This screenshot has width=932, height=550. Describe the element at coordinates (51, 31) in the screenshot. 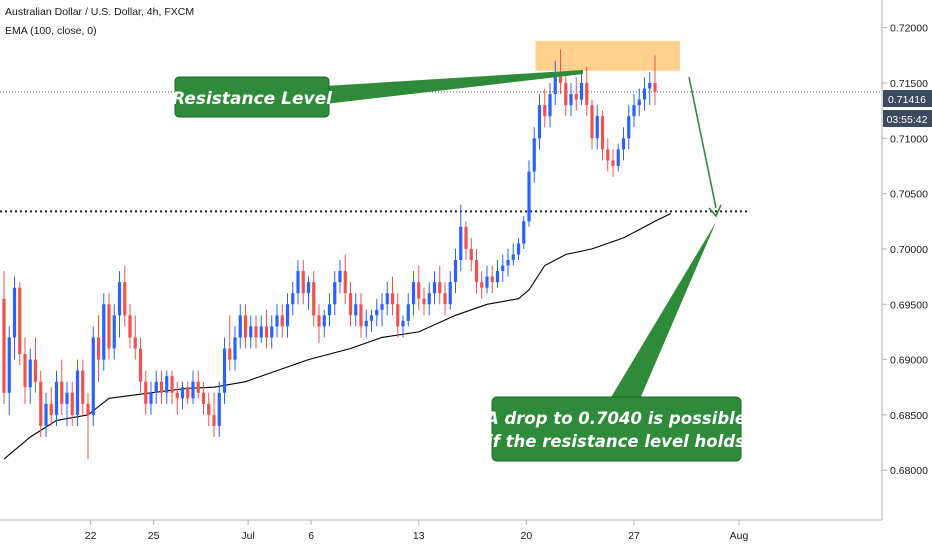

I see `ema-indicator-legend: EMA (100, close, 0)` at that location.